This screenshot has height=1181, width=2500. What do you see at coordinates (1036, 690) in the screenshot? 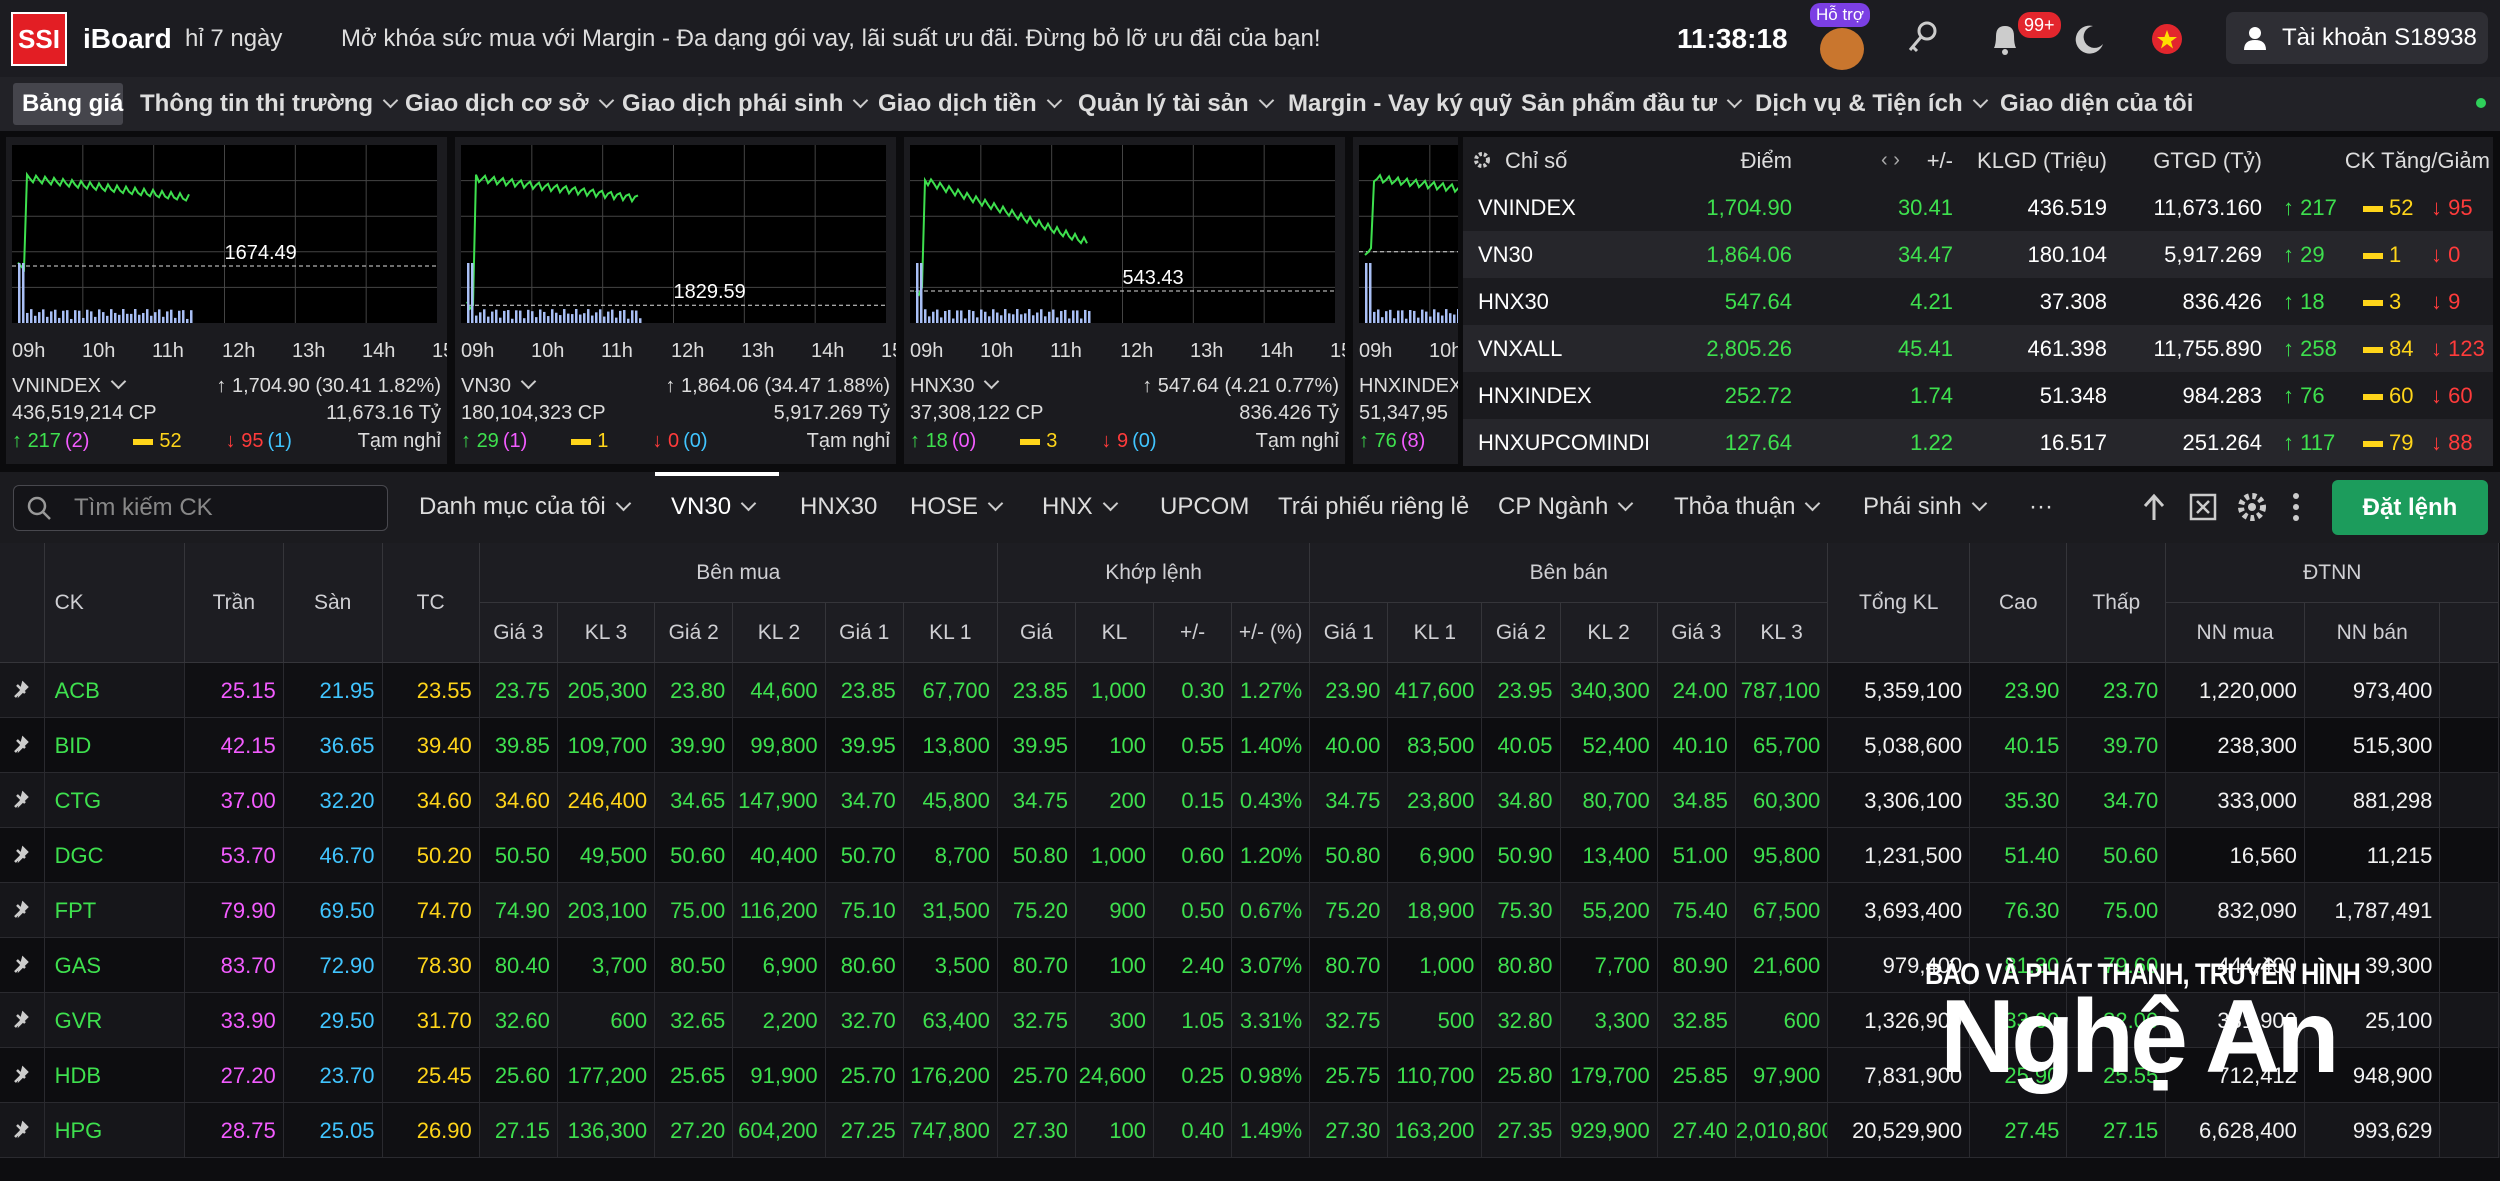
I see `price-cell: 23.85` at bounding box center [1036, 690].